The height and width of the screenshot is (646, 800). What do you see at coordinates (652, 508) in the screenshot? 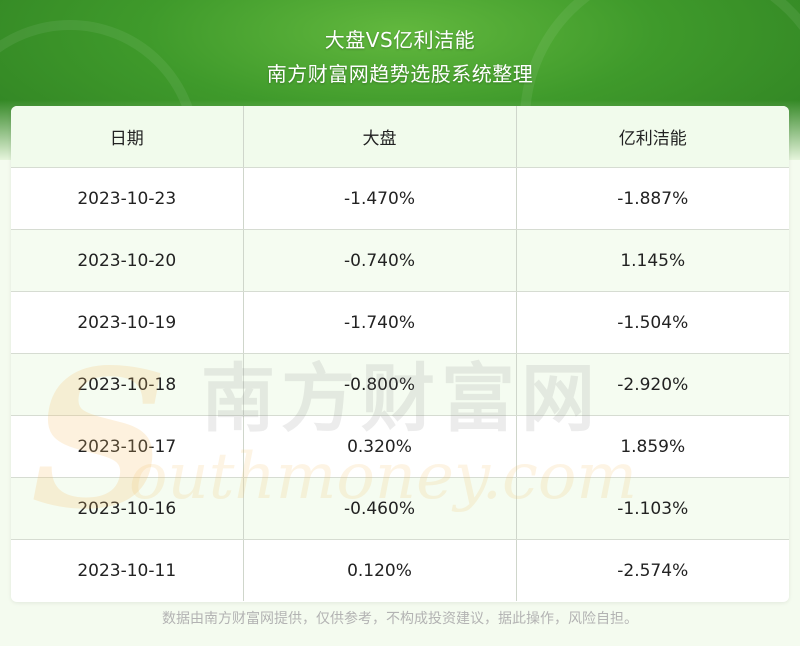
I see `cell-stock: -1.103%` at bounding box center [652, 508].